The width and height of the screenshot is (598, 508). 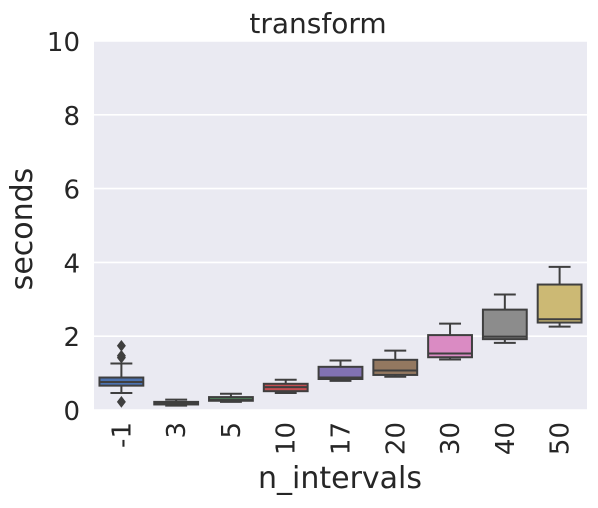 I want to click on y-tick-label: 10, so click(x=63, y=43).